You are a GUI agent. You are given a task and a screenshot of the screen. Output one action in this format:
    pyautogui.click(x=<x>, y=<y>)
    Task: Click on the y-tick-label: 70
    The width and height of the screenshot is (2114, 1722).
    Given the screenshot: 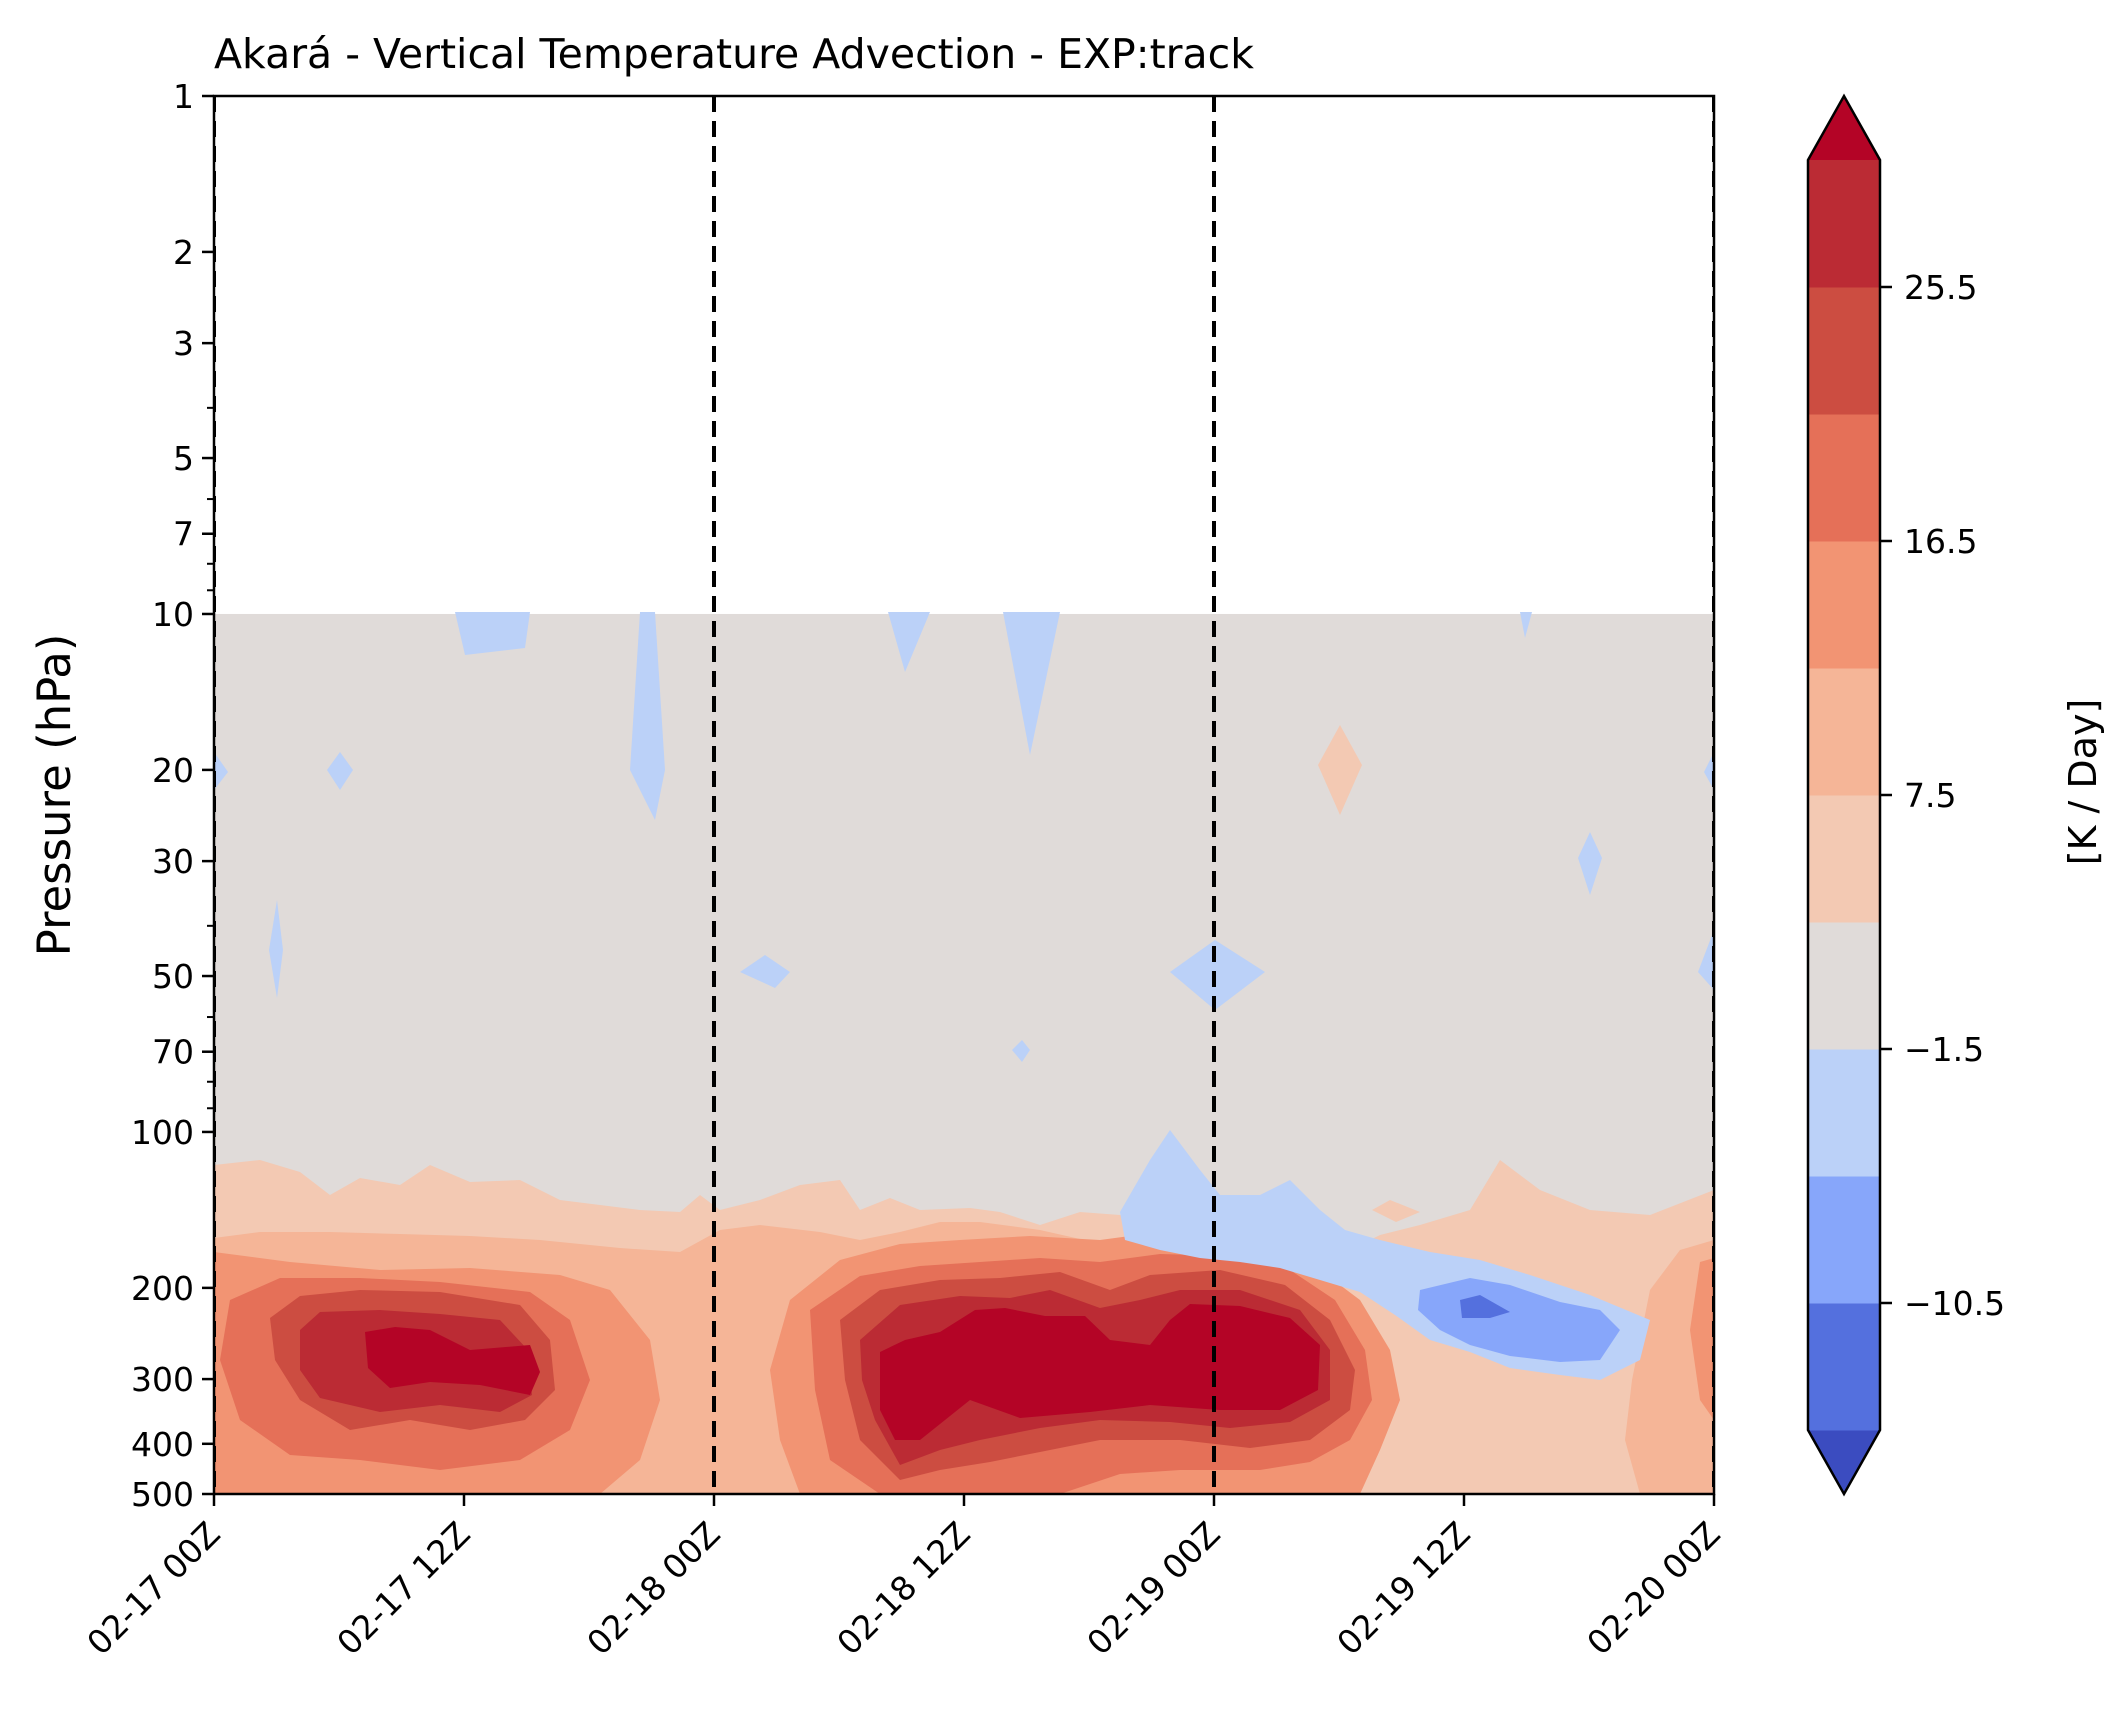 What is the action you would take?
    pyautogui.click(x=173, y=1052)
    